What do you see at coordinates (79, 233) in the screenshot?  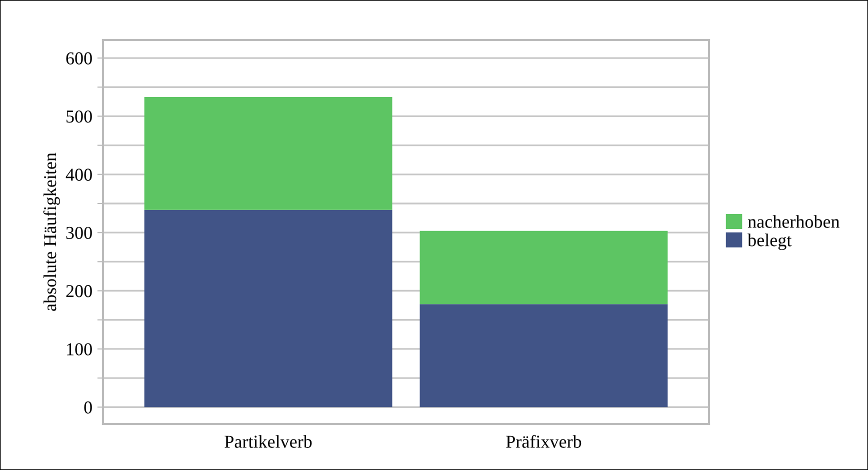 I see `y-tick-label: 300` at bounding box center [79, 233].